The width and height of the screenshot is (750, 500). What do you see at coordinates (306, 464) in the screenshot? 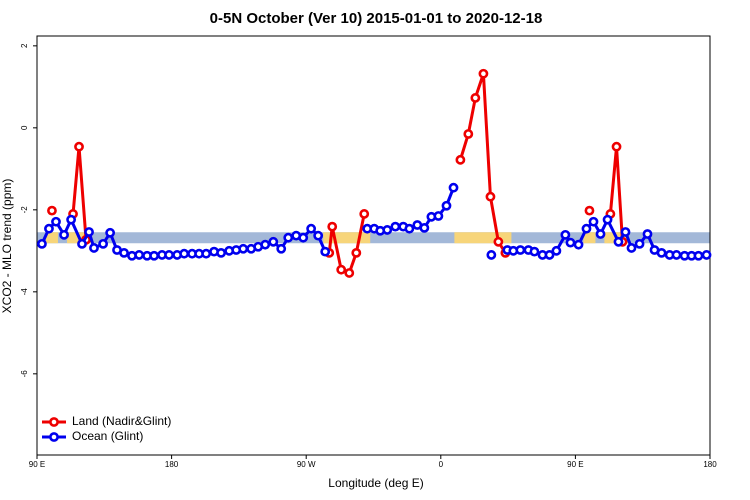
I see `x-tick-label: 90 W` at bounding box center [306, 464].